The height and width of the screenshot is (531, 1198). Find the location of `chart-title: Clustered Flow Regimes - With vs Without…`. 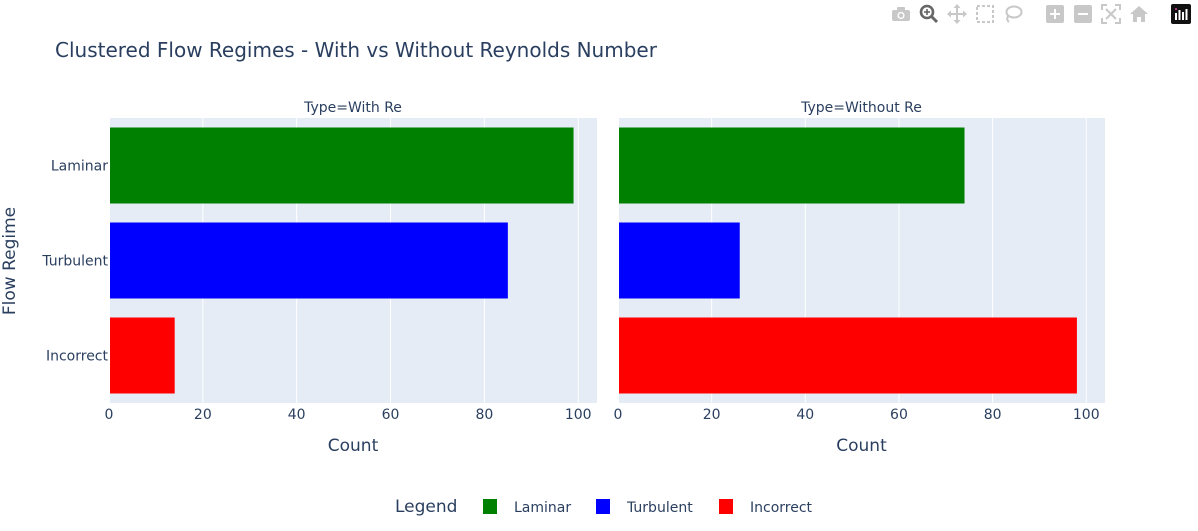

chart-title: Clustered Flow Regimes - With vs Without… is located at coordinates (356, 50).